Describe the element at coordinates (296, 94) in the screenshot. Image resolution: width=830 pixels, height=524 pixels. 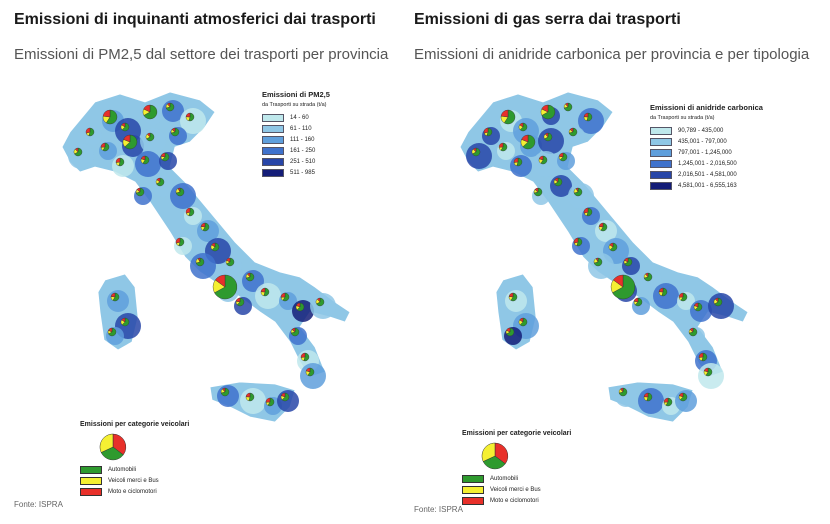
I see `legend-title: Emissioni di PM2,5` at that location.